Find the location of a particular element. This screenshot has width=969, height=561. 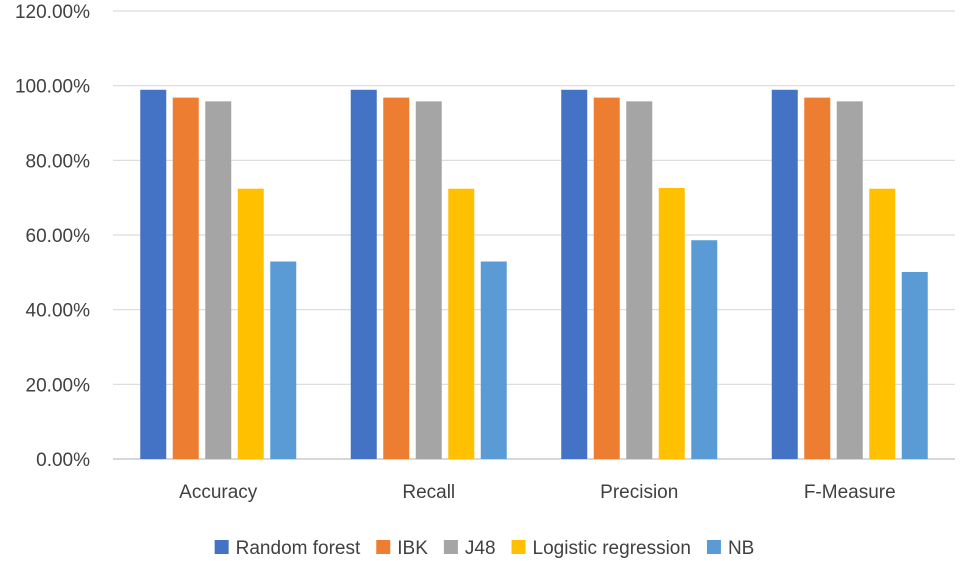

bar-ibk-recall is located at coordinates (396, 278).